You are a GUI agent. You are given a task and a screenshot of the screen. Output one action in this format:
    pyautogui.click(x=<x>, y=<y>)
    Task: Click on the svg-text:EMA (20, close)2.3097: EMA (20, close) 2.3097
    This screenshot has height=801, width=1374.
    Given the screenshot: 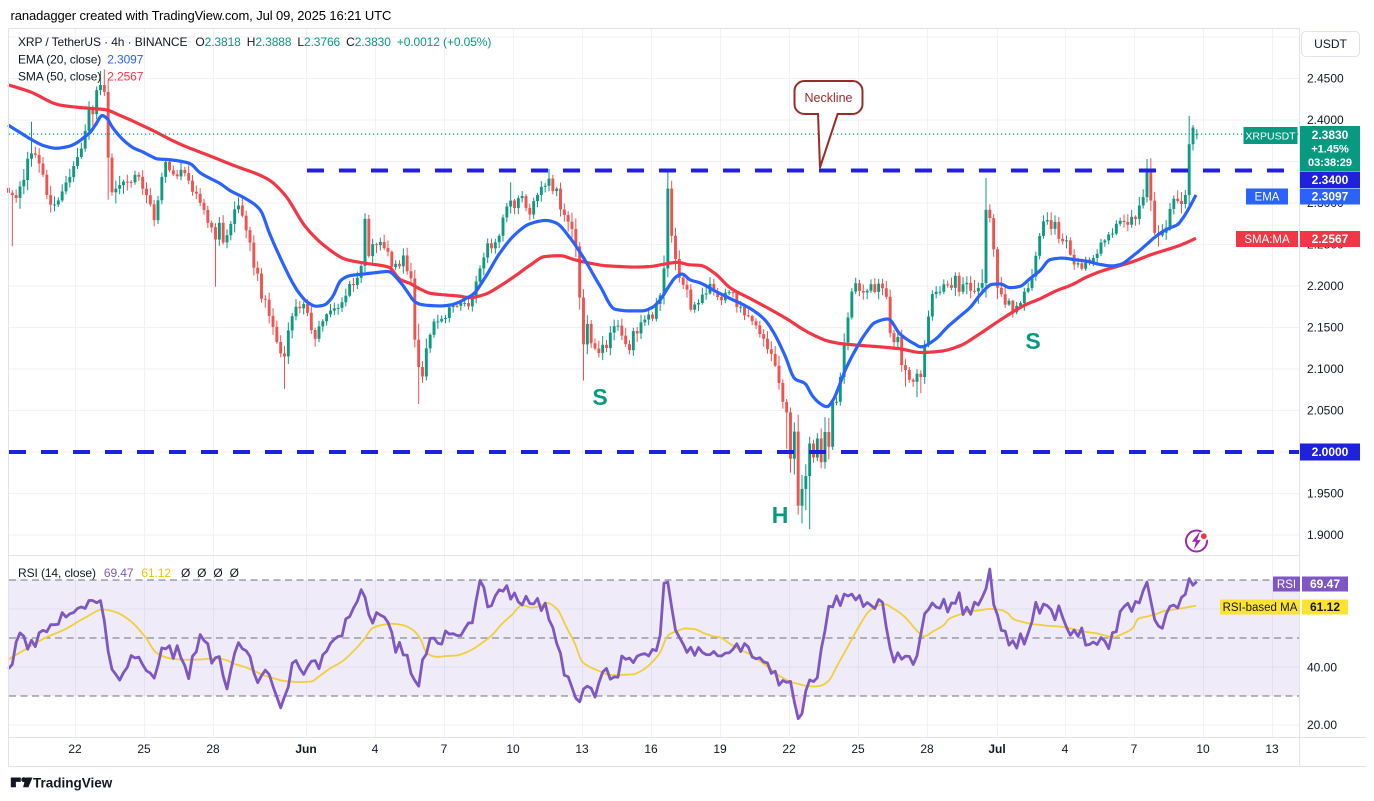 What is the action you would take?
    pyautogui.click(x=81, y=60)
    